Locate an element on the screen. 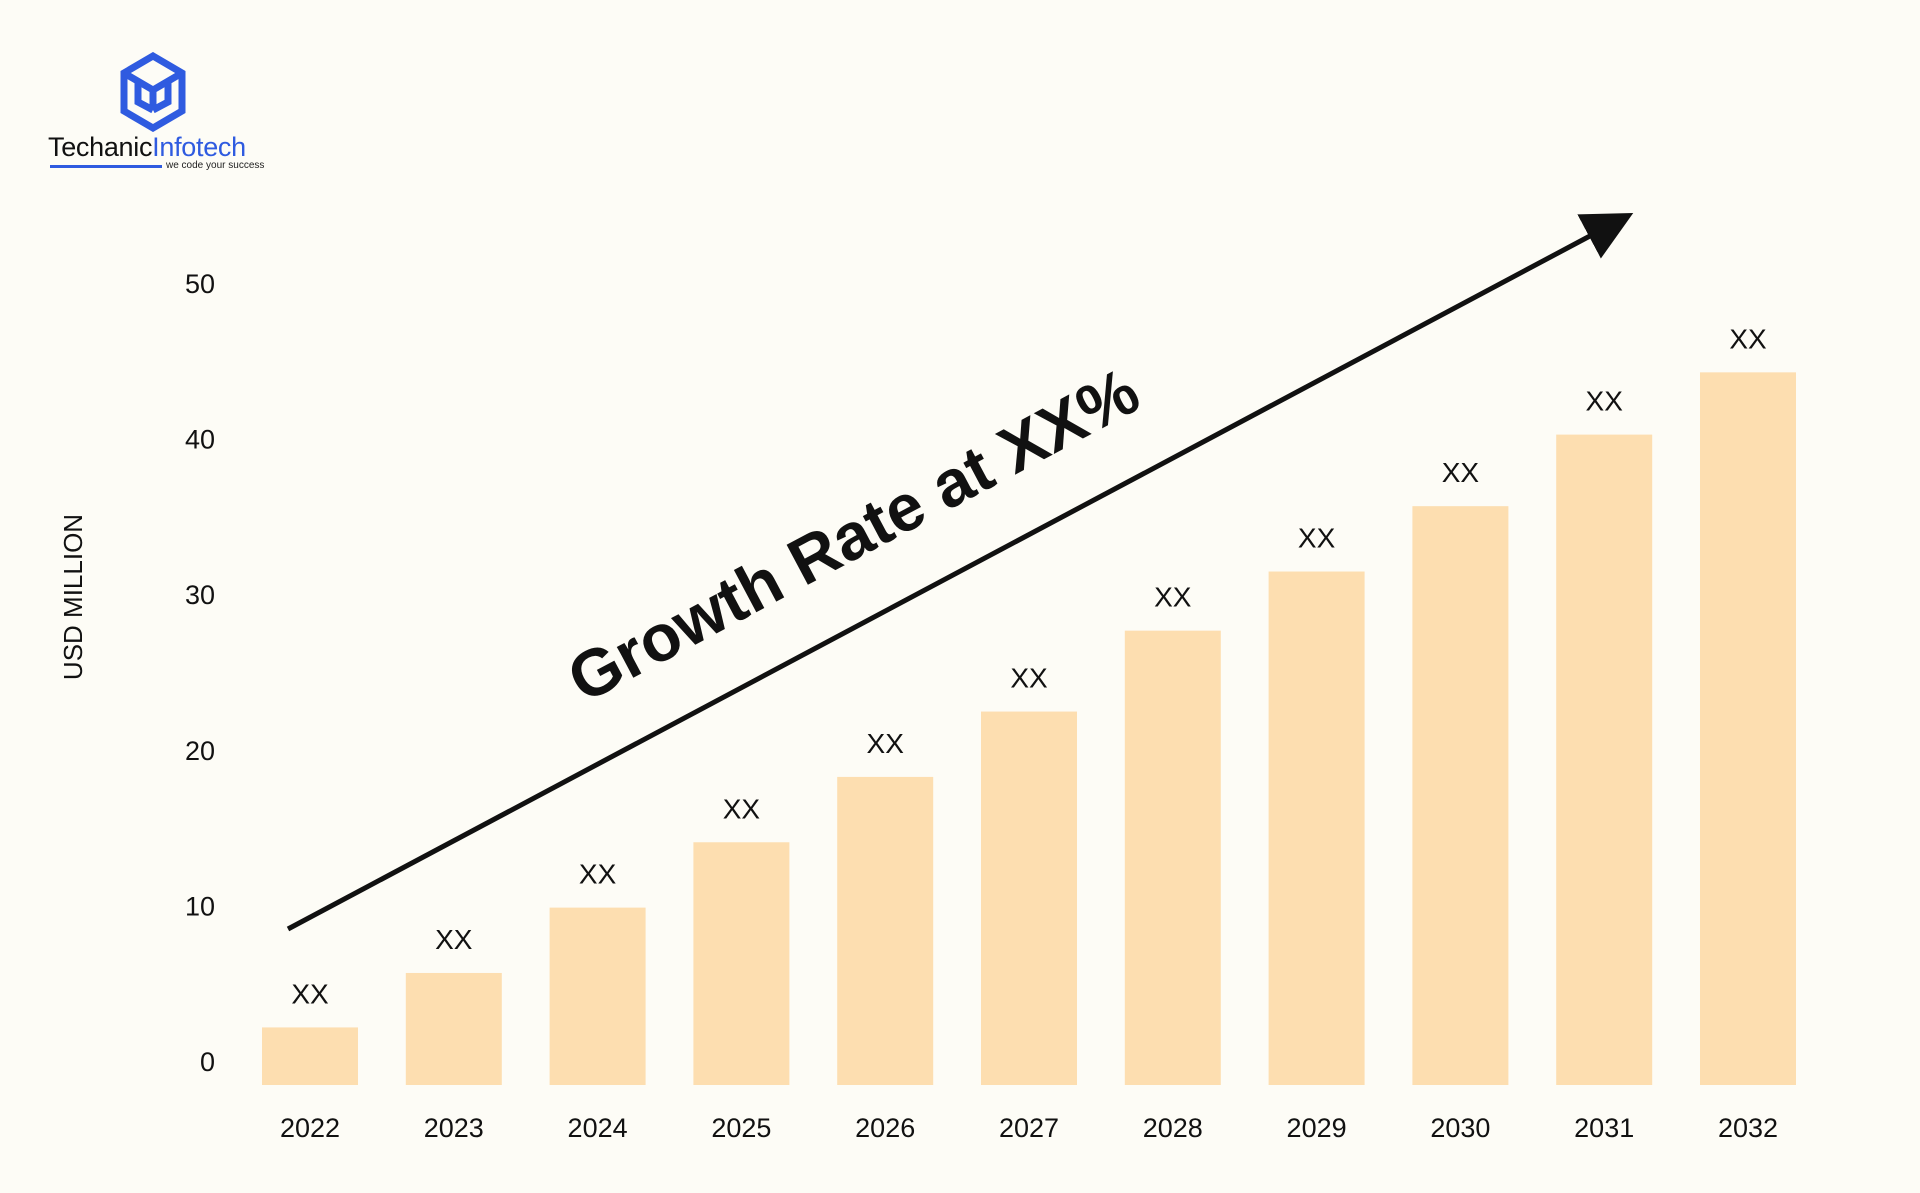 This screenshot has width=1920, height=1193. brand-name-part2: Infotech is located at coordinates (199, 147).